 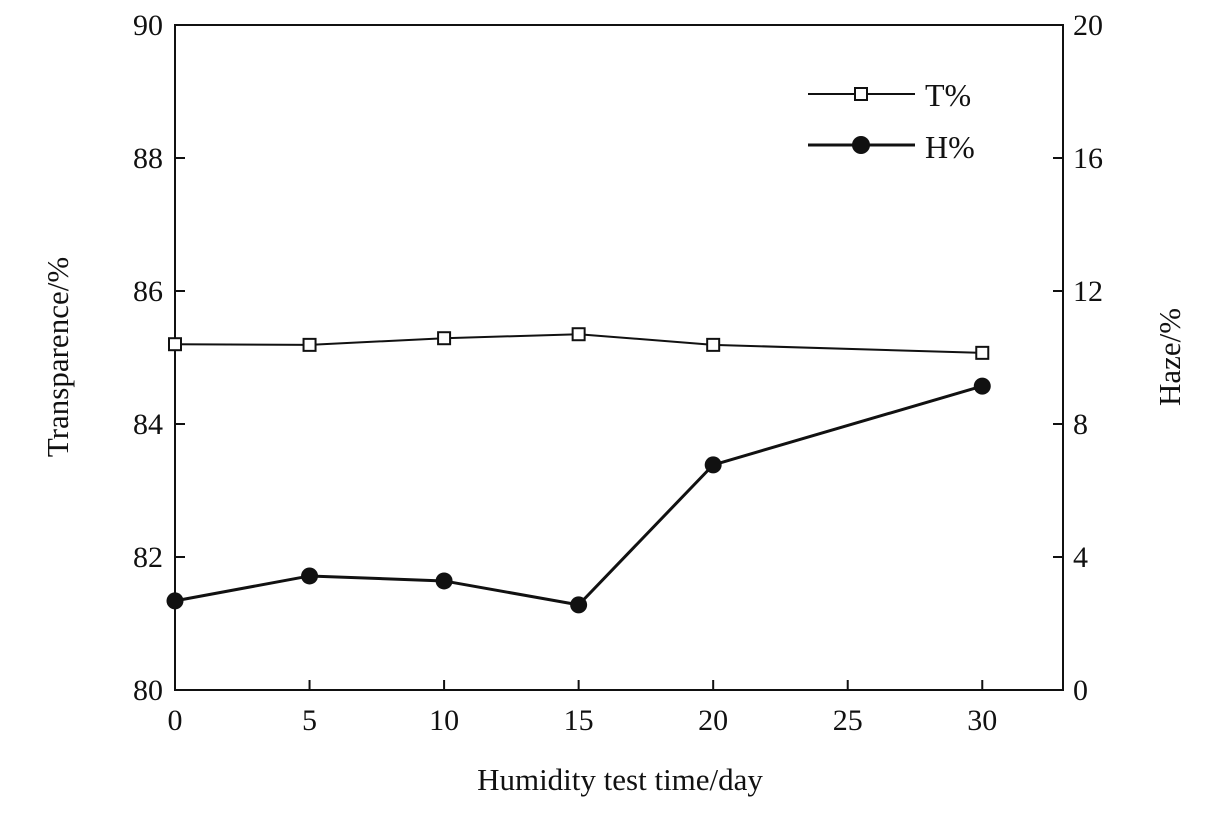 What do you see at coordinates (713, 720) in the screenshot?
I see `x-tick-label-4: 20` at bounding box center [713, 720].